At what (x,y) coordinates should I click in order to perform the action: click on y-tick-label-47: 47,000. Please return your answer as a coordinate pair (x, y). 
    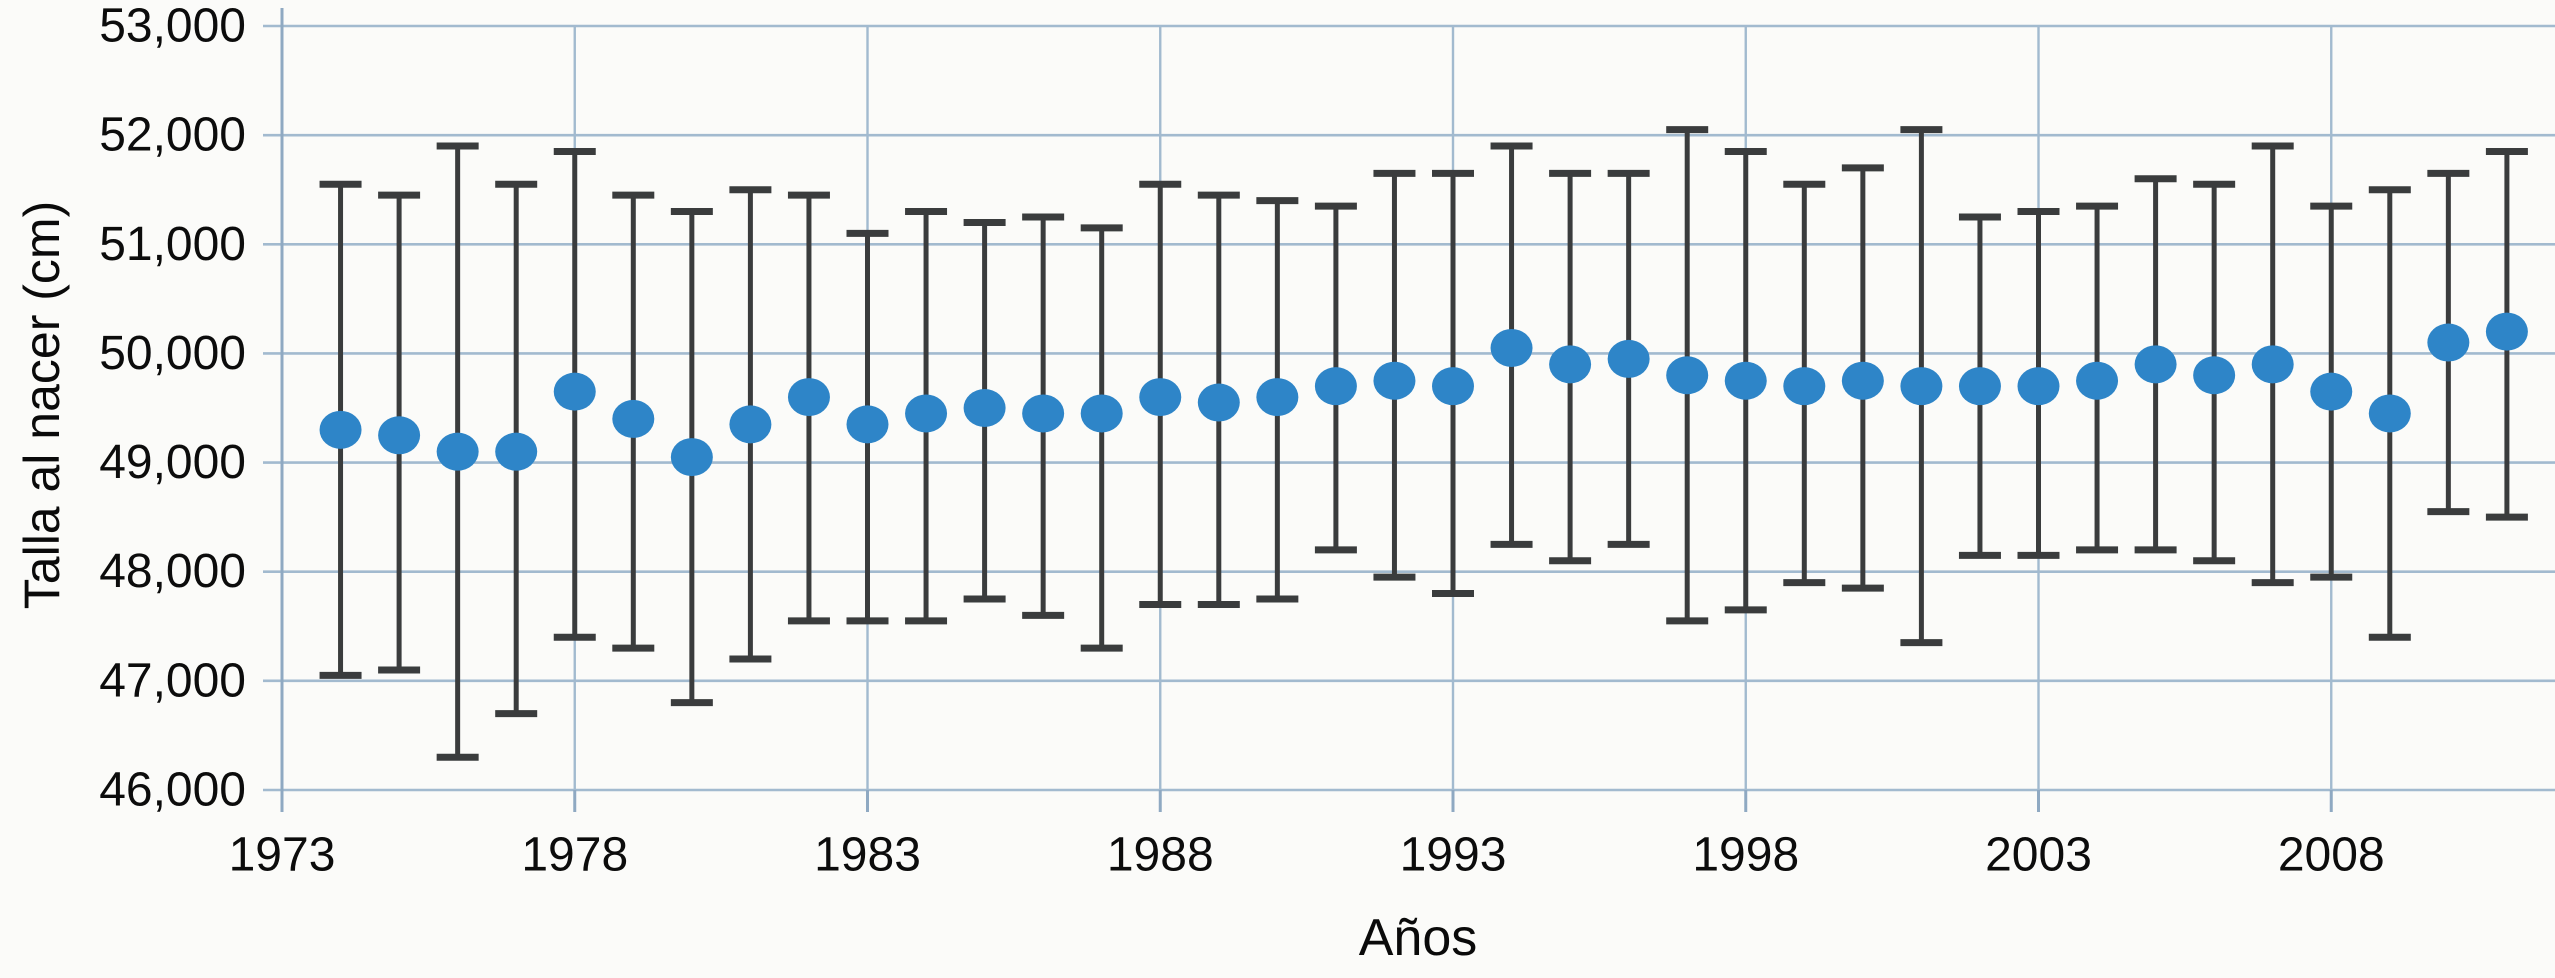
    Looking at the image, I should click on (172, 680).